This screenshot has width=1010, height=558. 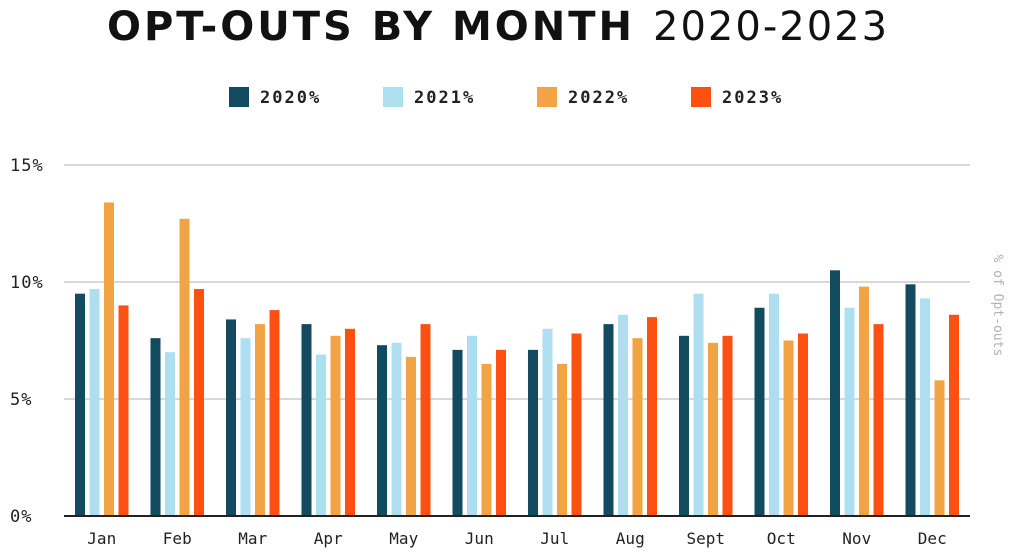 I want to click on x-tick-label: Dec, so click(x=932, y=538).